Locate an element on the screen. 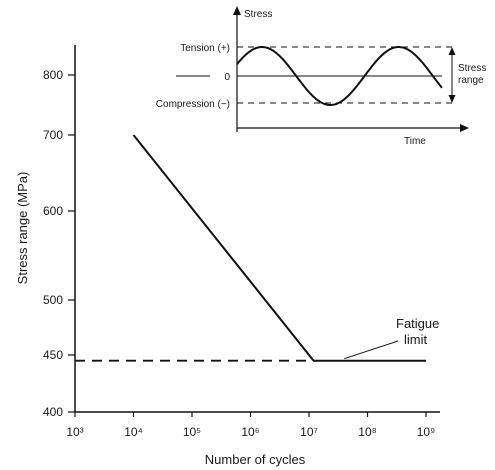 The height and width of the screenshot is (470, 495). x-axis-label: Number of cycles is located at coordinates (255, 459).